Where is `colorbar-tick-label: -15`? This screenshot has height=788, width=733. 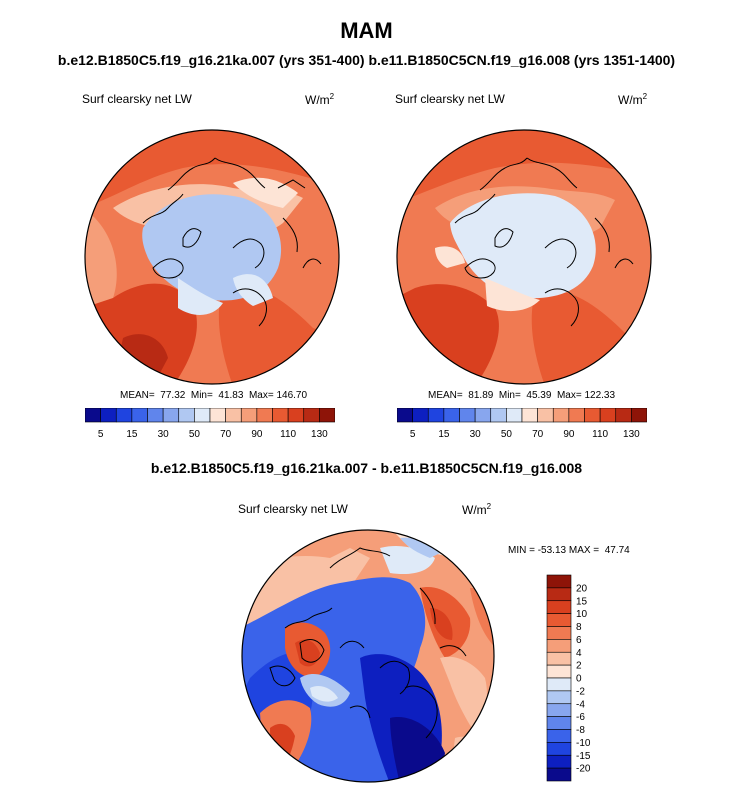 colorbar-tick-label: -15 is located at coordinates (583, 756).